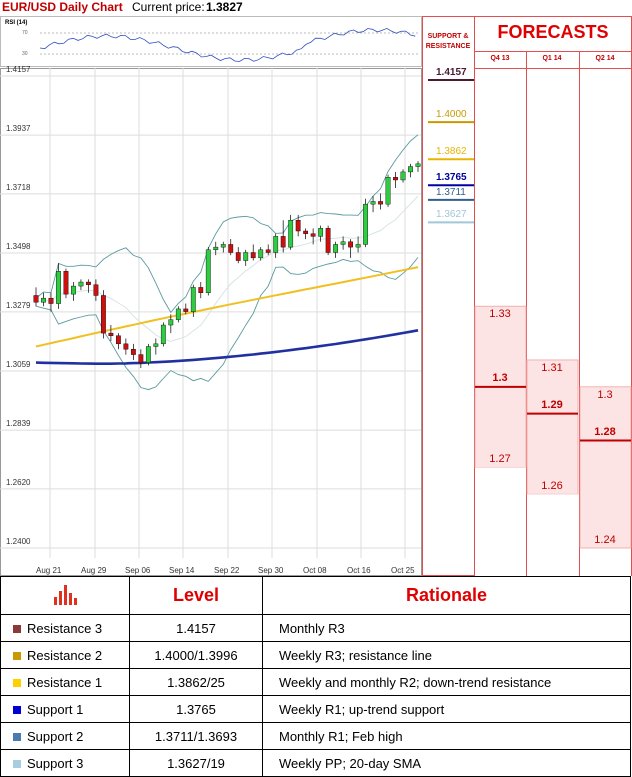 The width and height of the screenshot is (632, 777). Describe the element at coordinates (451, 178) in the screenshot. I see `level-label: 1.3765` at that location.